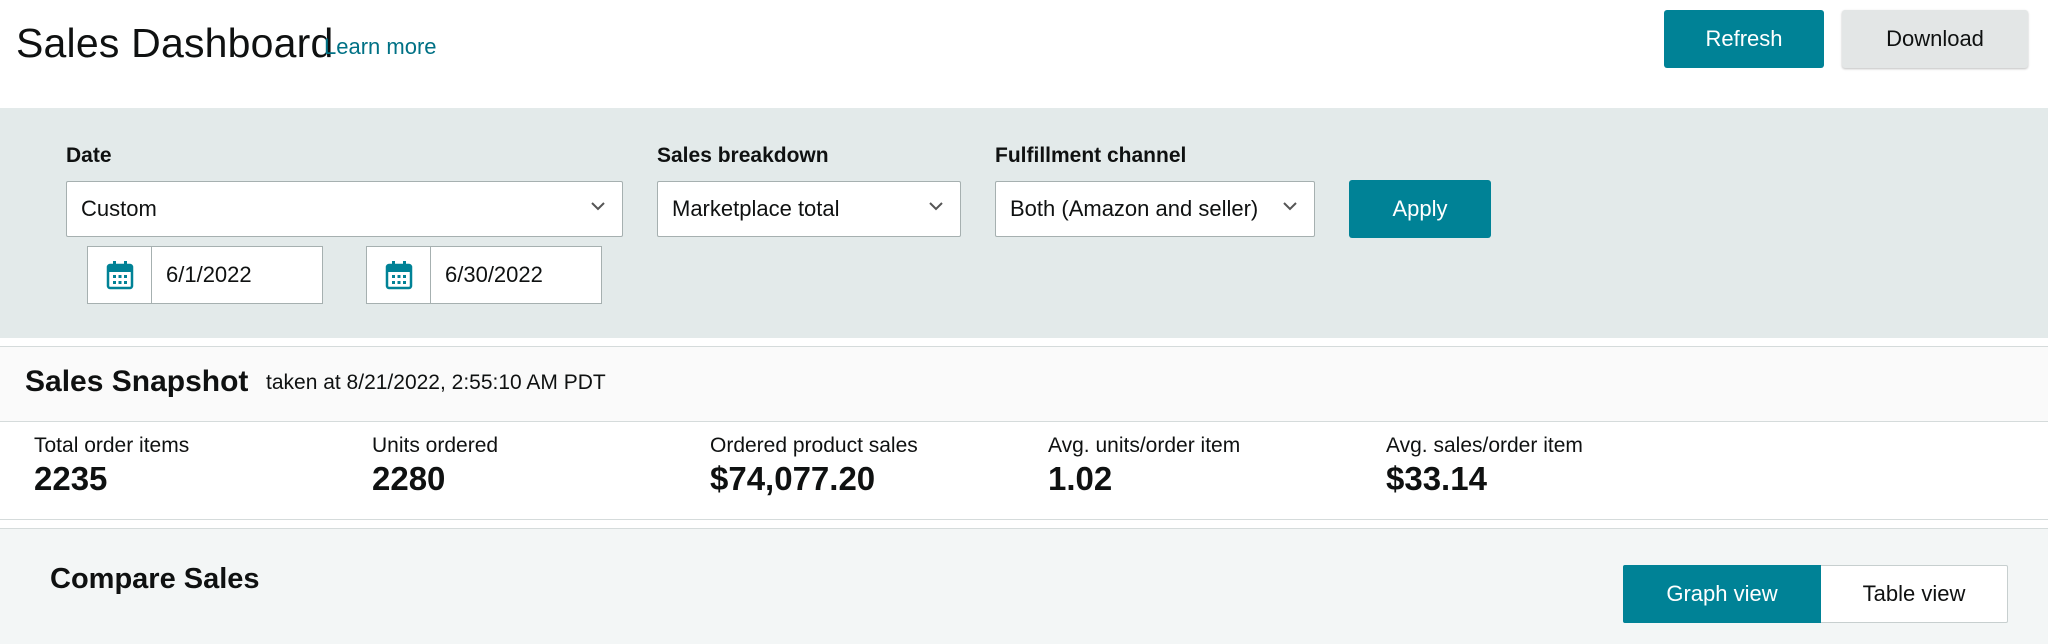 Image resolution: width=2048 pixels, height=644 pixels. I want to click on sales-breakdown-label: Sales breakdown, so click(743, 155).